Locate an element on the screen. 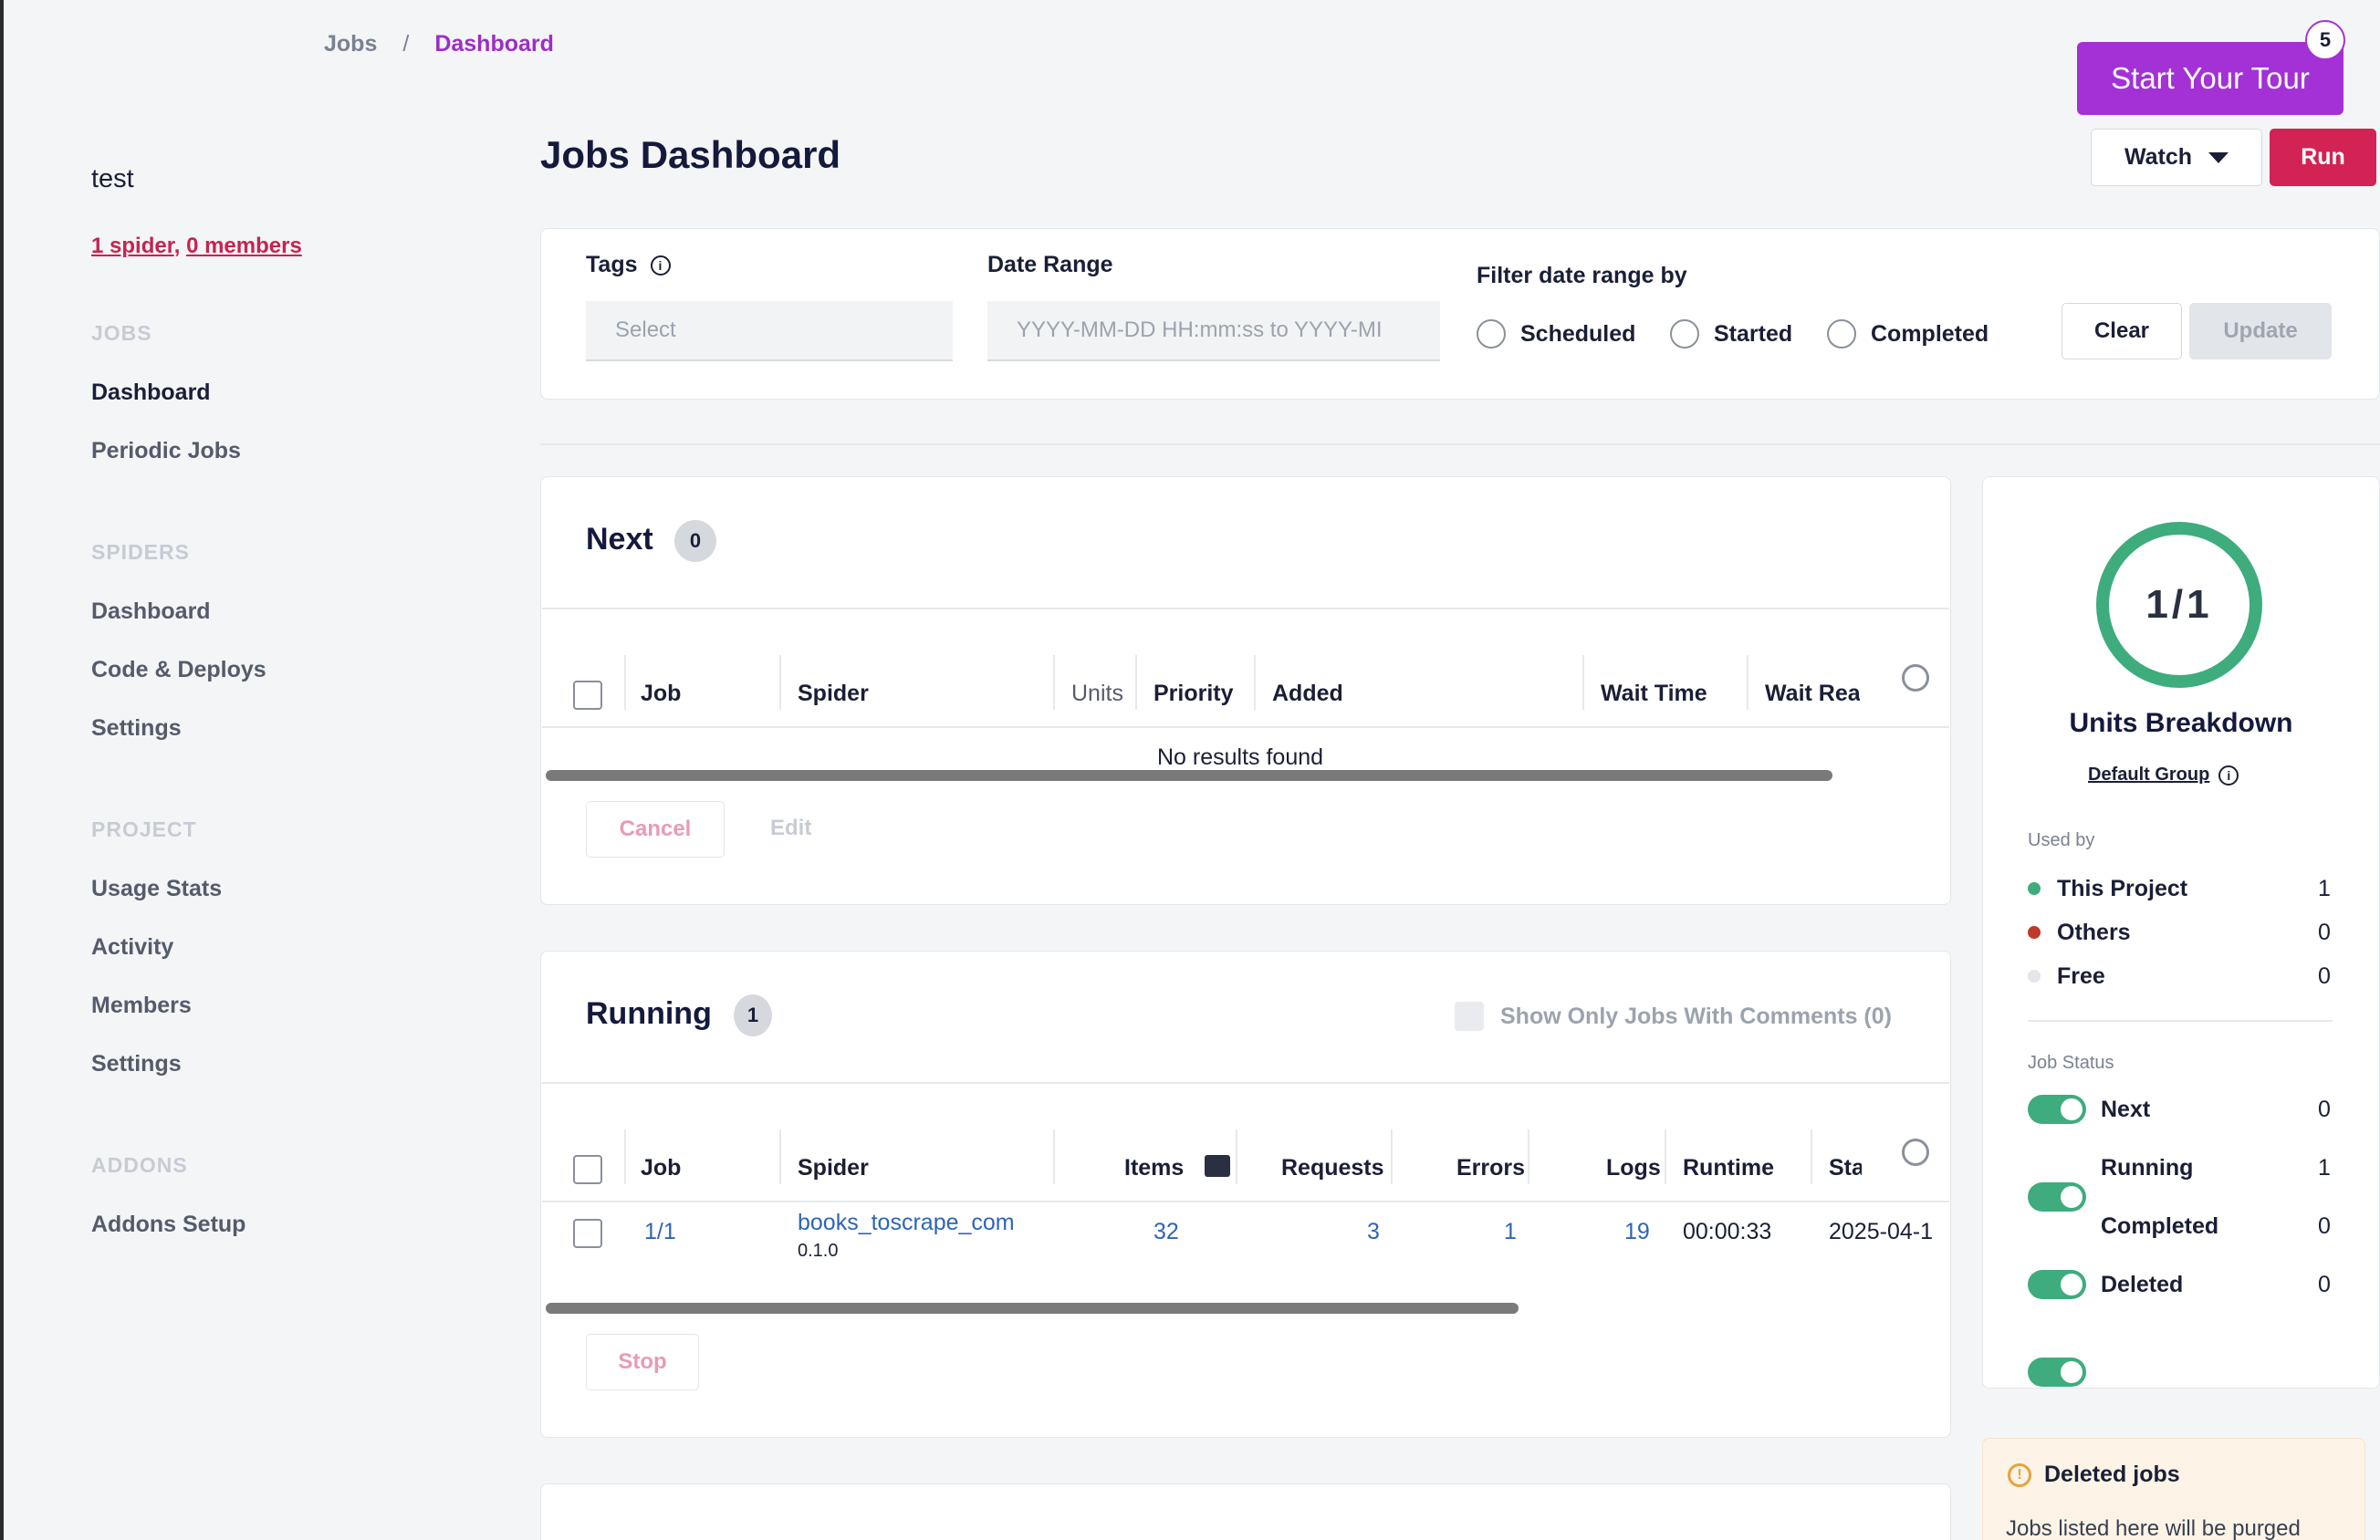 This screenshot has height=1540, width=2380. running-col-requests: Requests is located at coordinates (1333, 1168).